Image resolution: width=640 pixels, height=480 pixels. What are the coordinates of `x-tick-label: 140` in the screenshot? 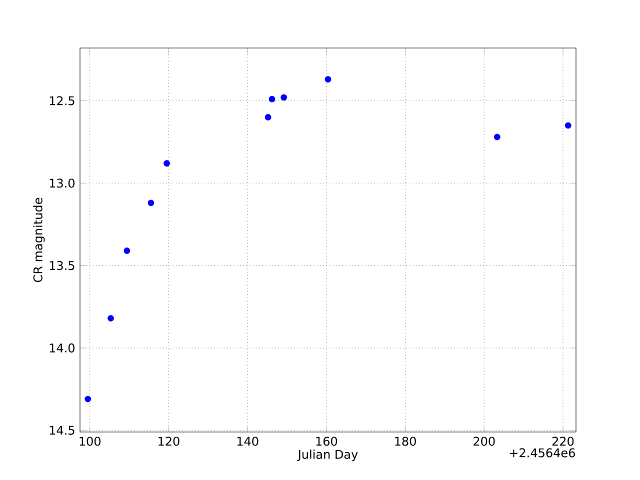 It's located at (247, 441).